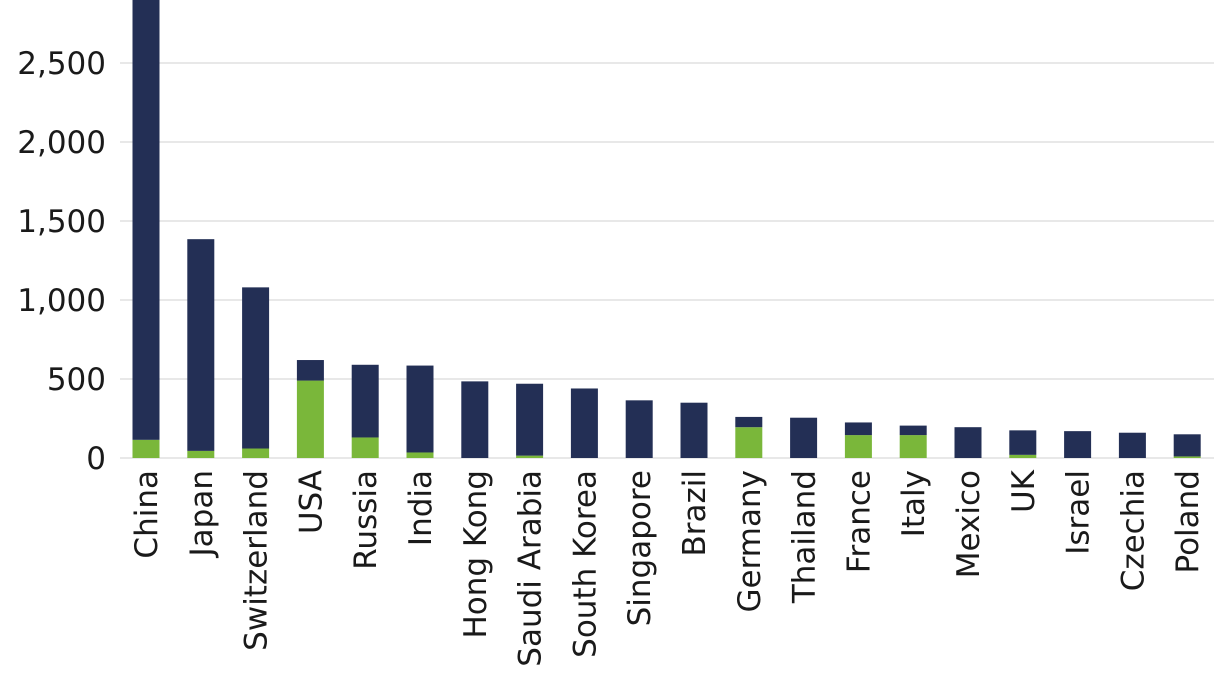 This screenshot has width=1226, height=690. What do you see at coordinates (1188, 522) in the screenshot?
I see `x-category-label: Poland` at bounding box center [1188, 522].